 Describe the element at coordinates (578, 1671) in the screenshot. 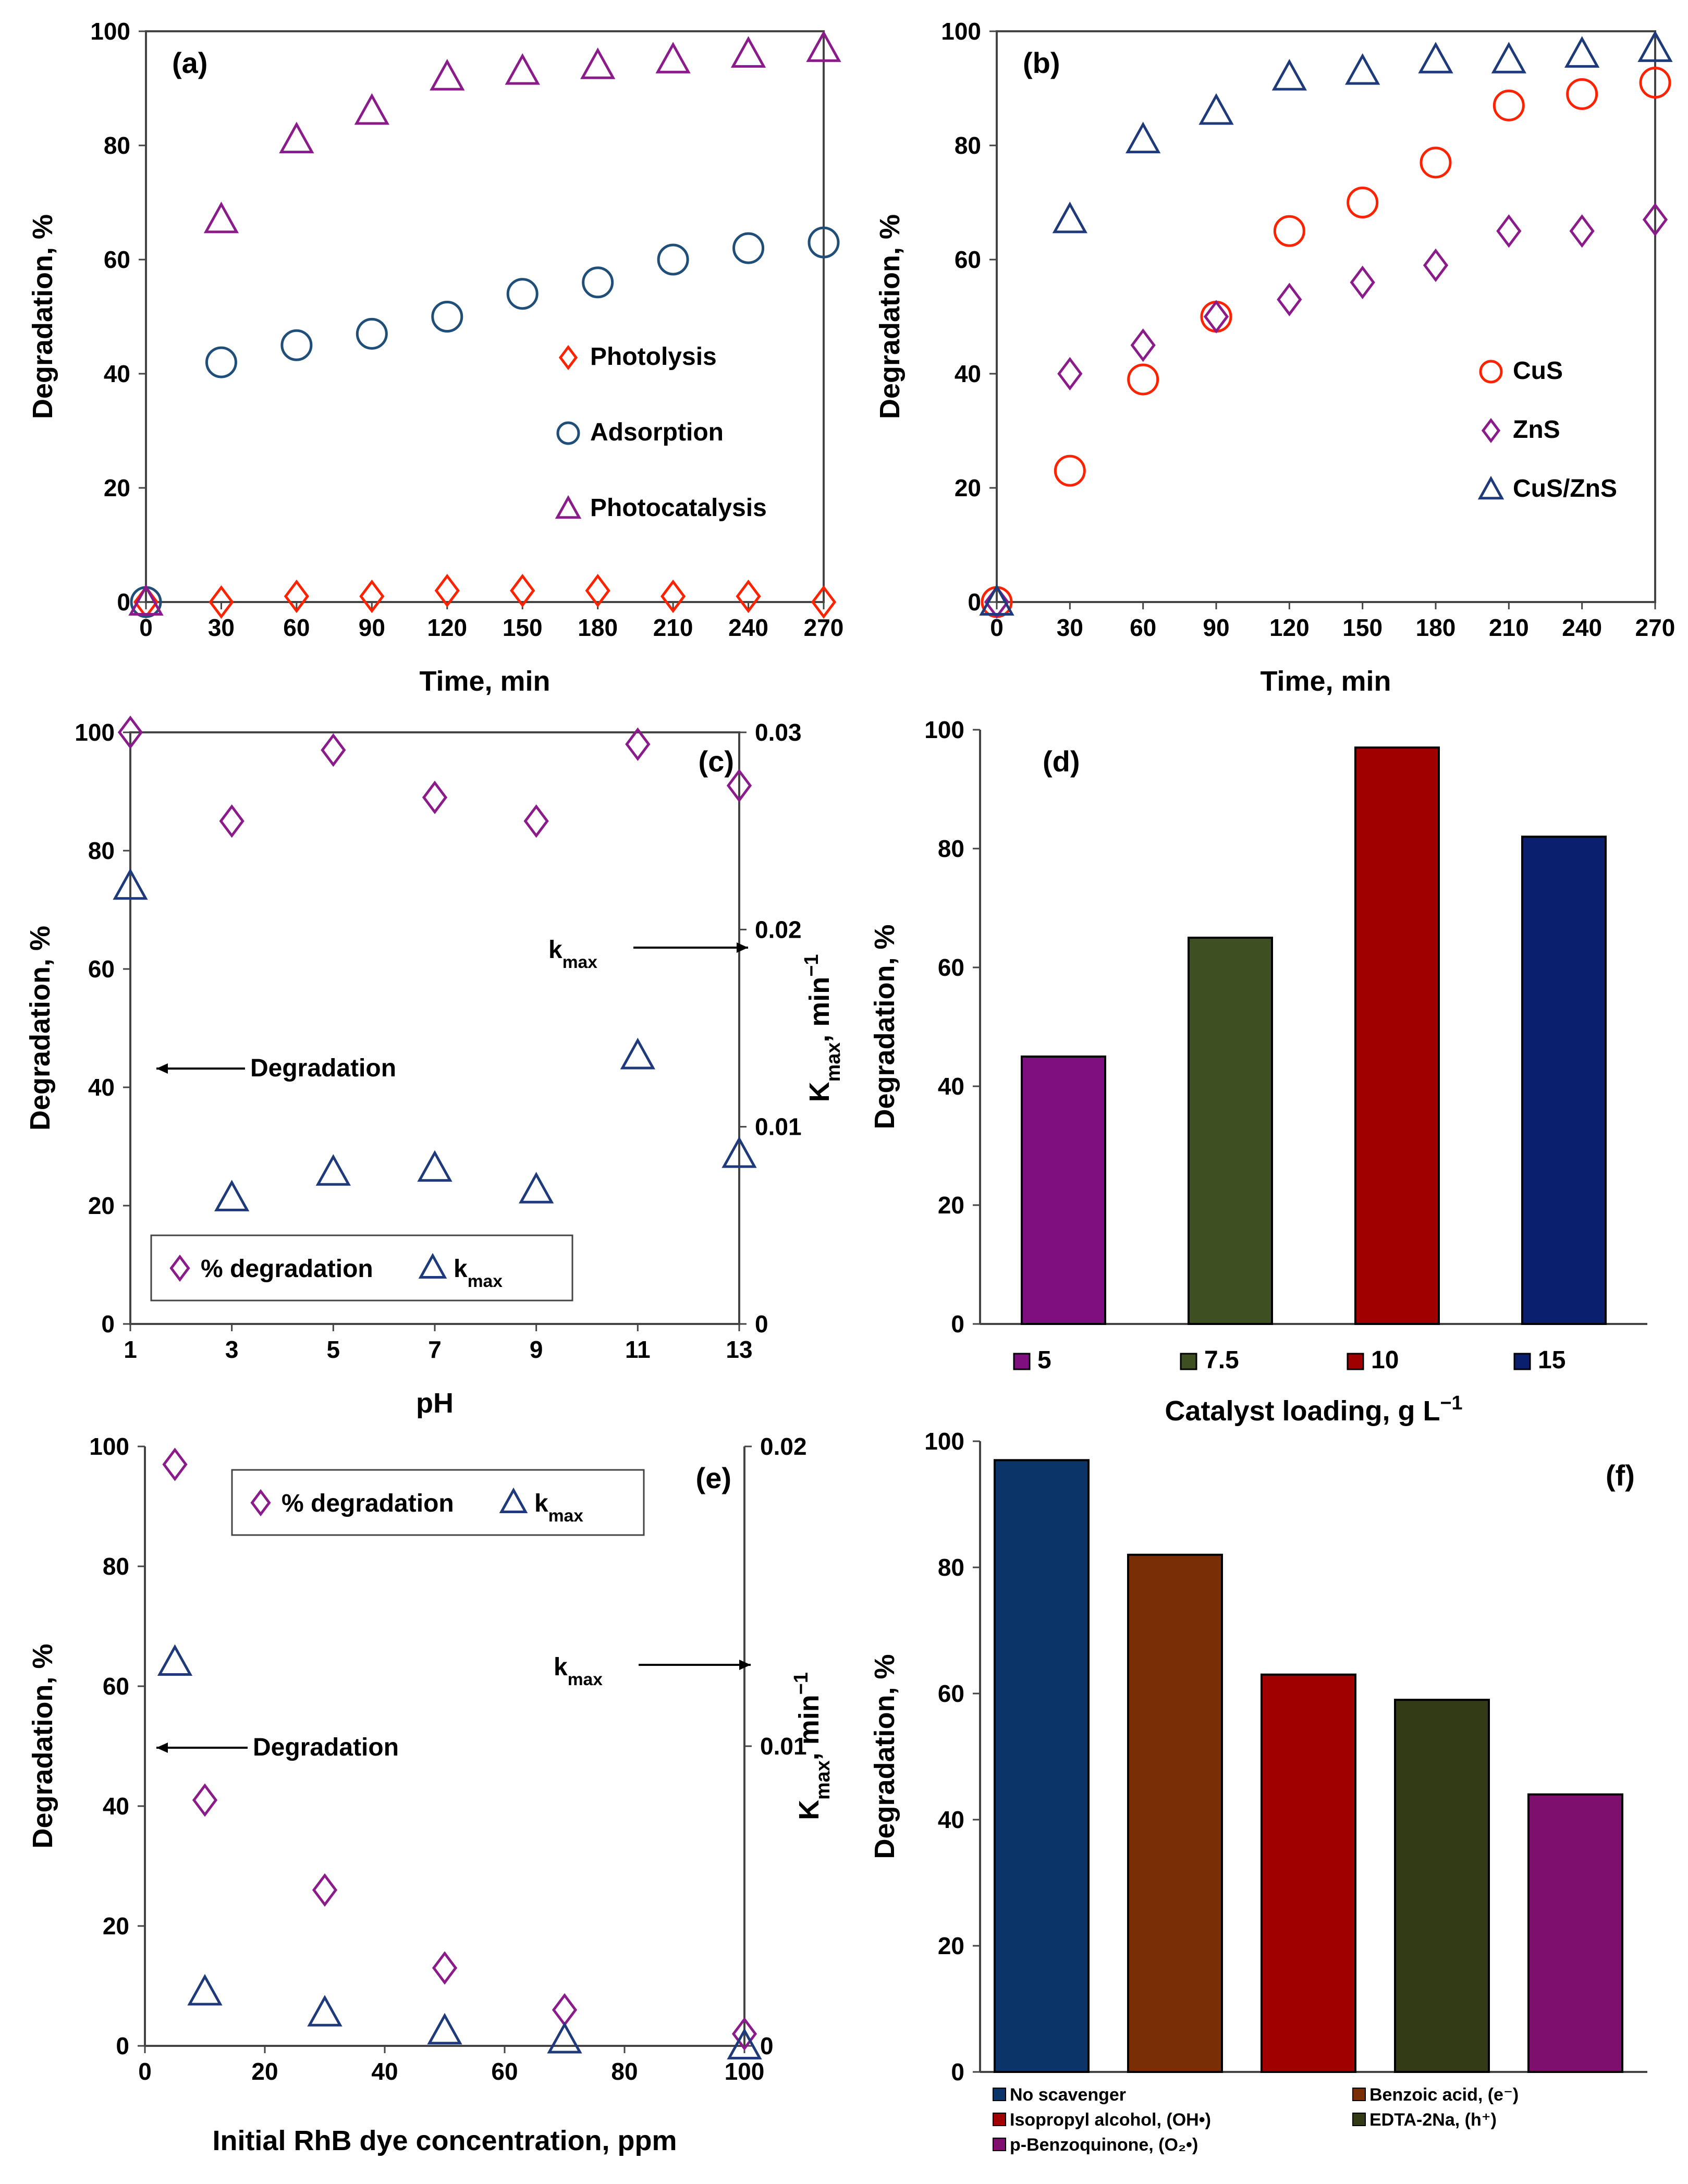

I see `annotation-label: kmax` at that location.